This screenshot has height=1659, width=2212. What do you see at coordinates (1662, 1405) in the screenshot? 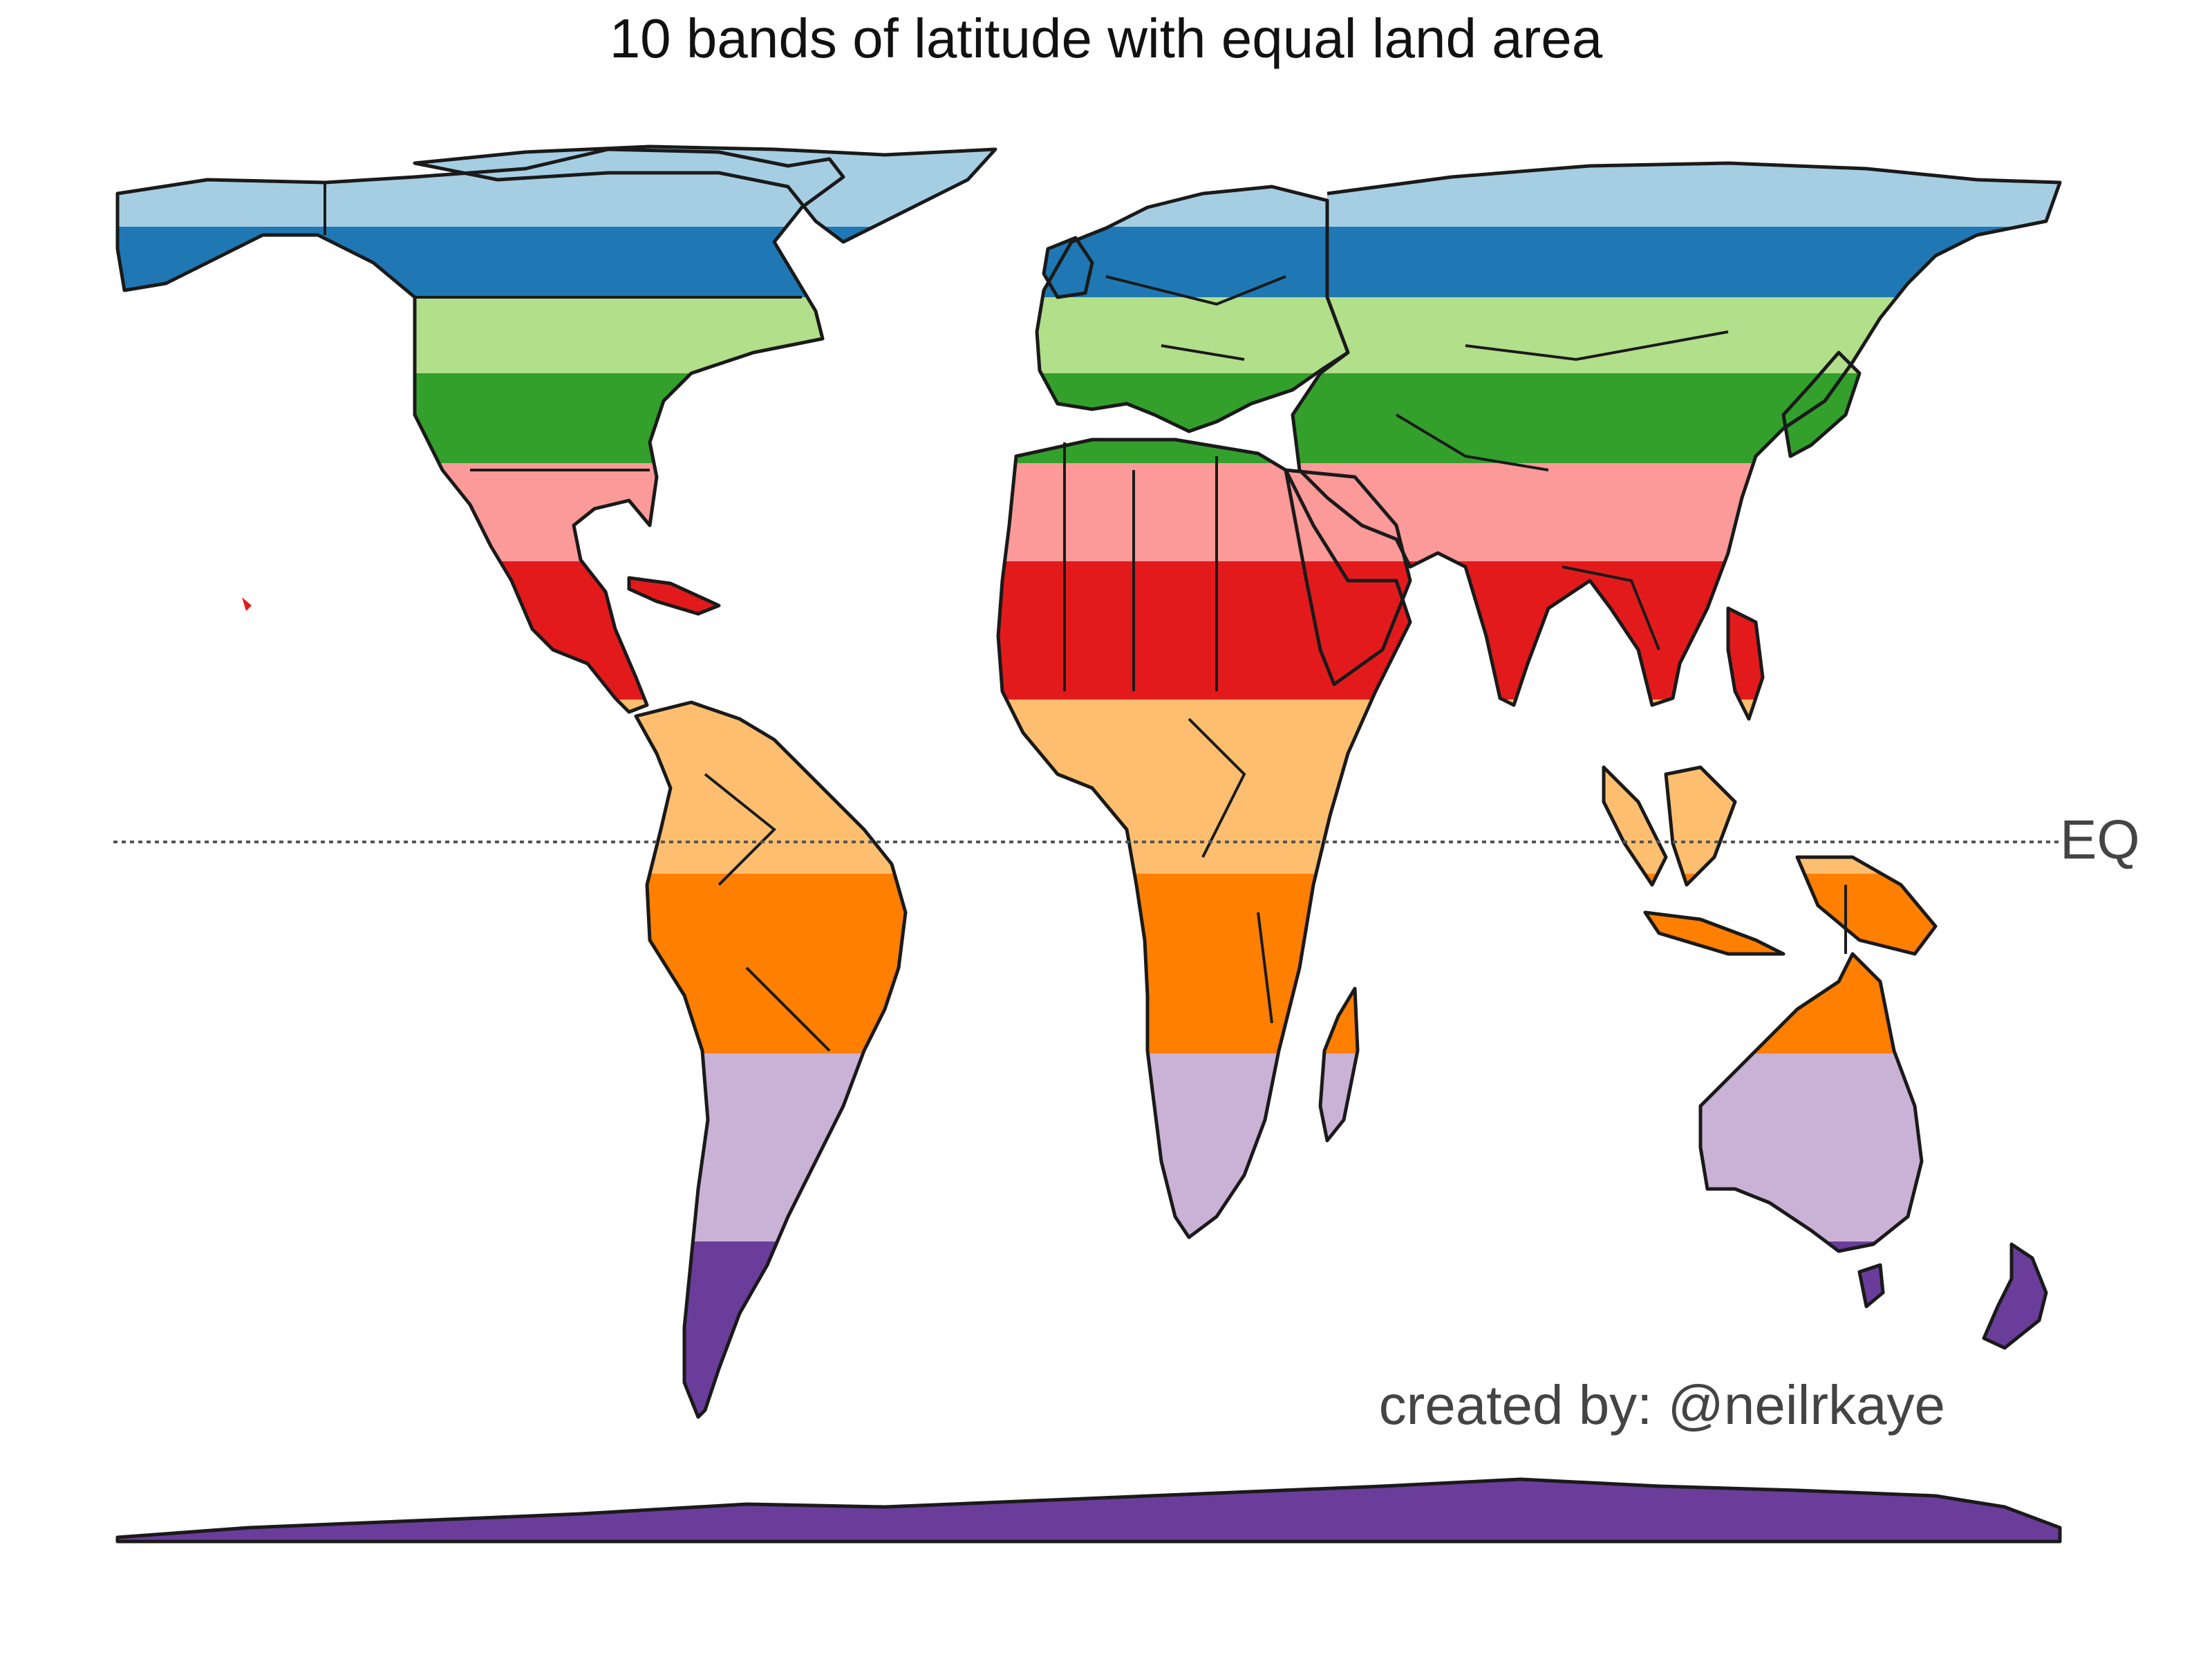
I see `credit-text: created by: @neilrkaye` at bounding box center [1662, 1405].